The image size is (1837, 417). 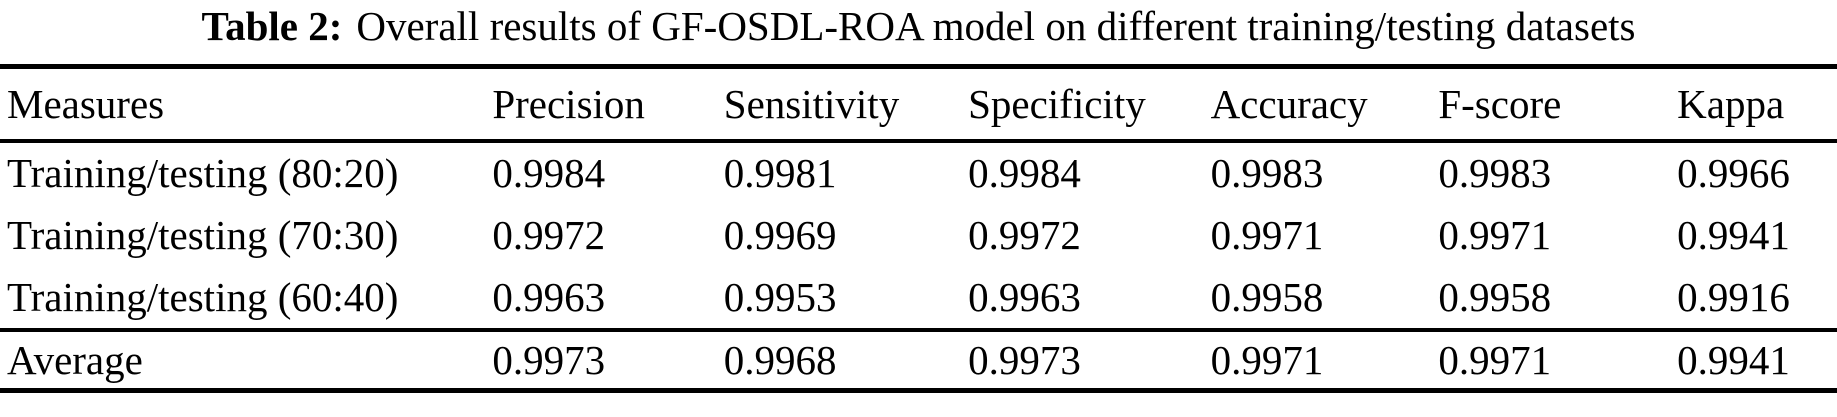 I want to click on cell-kappa: 0.9916, so click(x=1733, y=297).